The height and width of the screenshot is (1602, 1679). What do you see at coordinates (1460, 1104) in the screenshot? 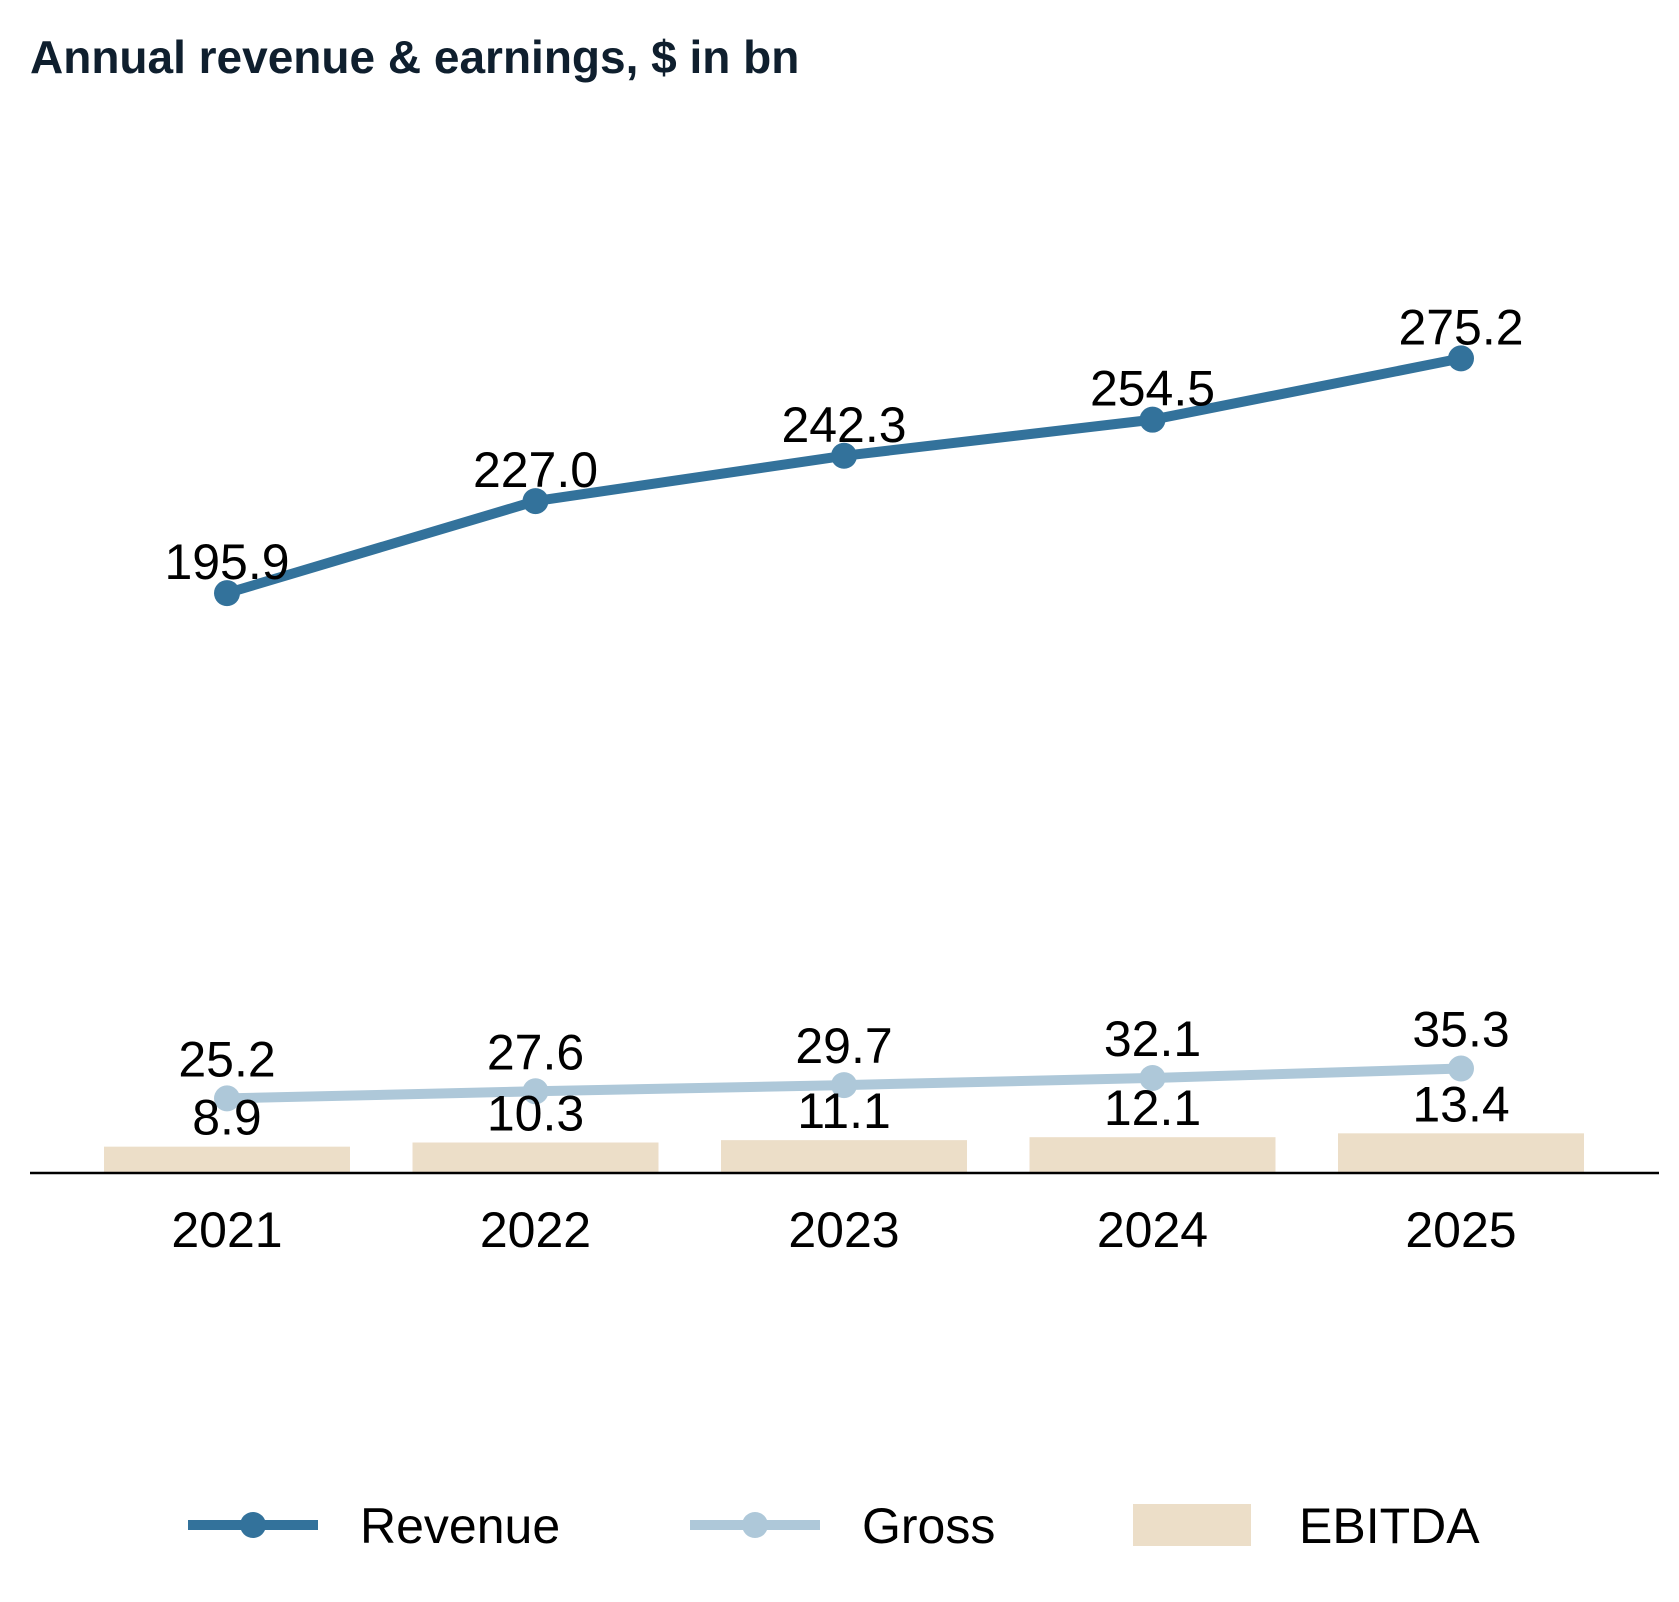
I see `ebitda-label-2025: 13.4` at bounding box center [1460, 1104].